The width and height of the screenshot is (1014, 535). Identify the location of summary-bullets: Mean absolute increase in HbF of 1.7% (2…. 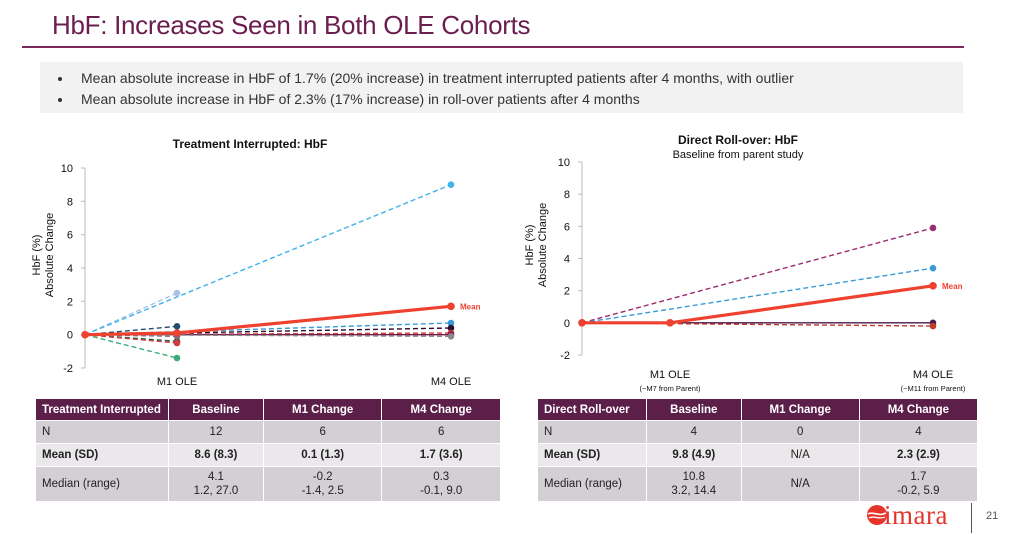
(501, 87).